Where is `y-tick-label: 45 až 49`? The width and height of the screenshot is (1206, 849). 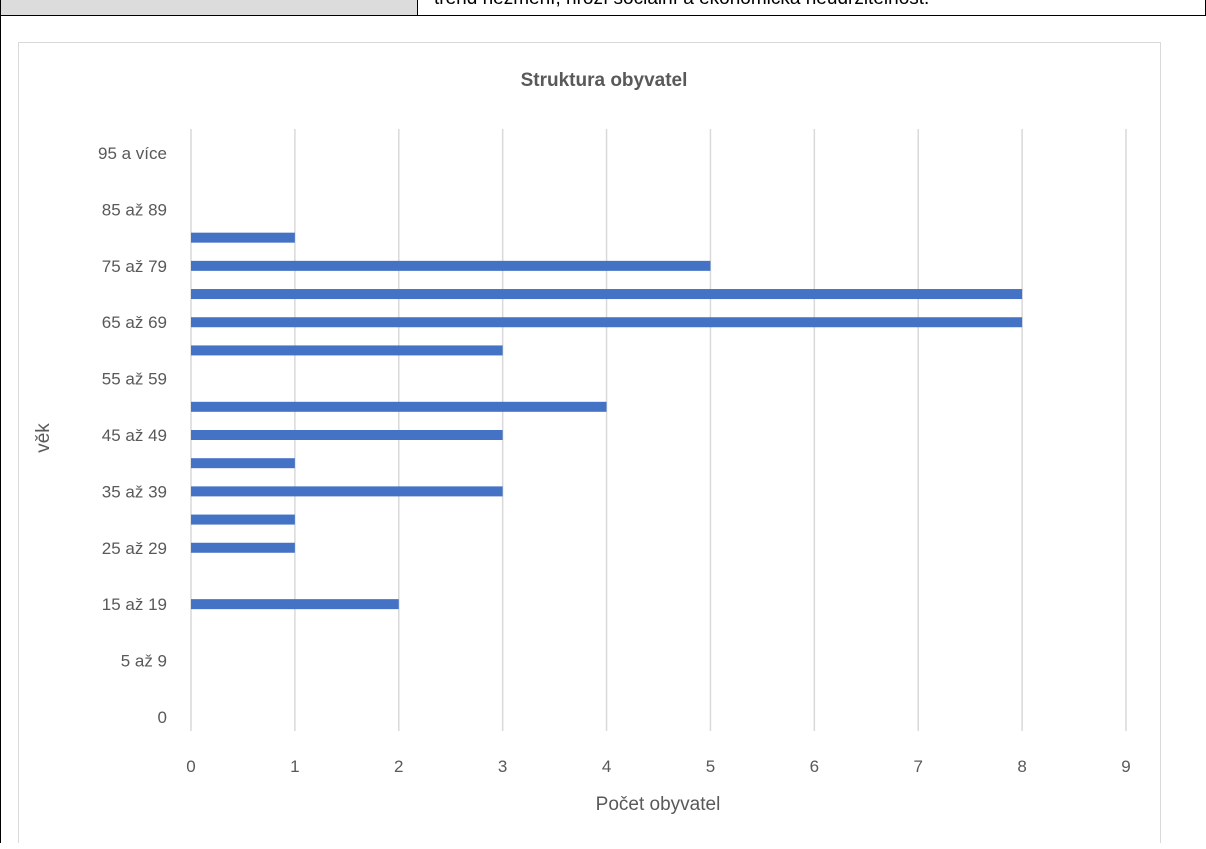
y-tick-label: 45 až 49 is located at coordinates (134, 435).